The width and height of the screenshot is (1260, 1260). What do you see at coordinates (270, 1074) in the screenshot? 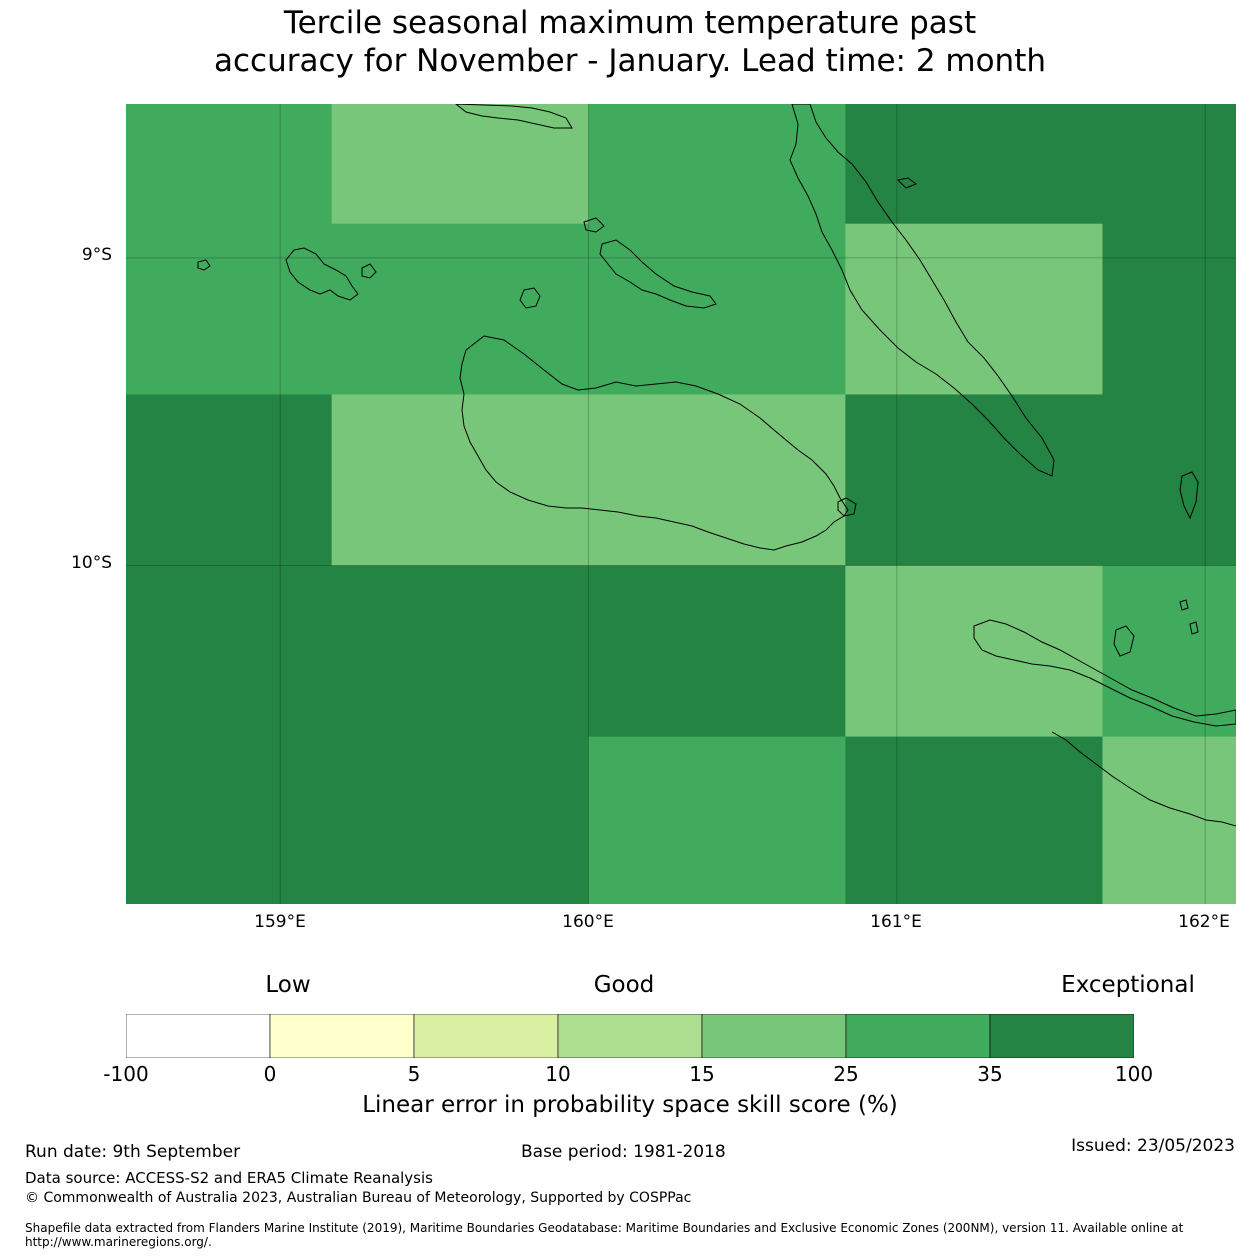
I see `colorbar-tick: 0` at bounding box center [270, 1074].